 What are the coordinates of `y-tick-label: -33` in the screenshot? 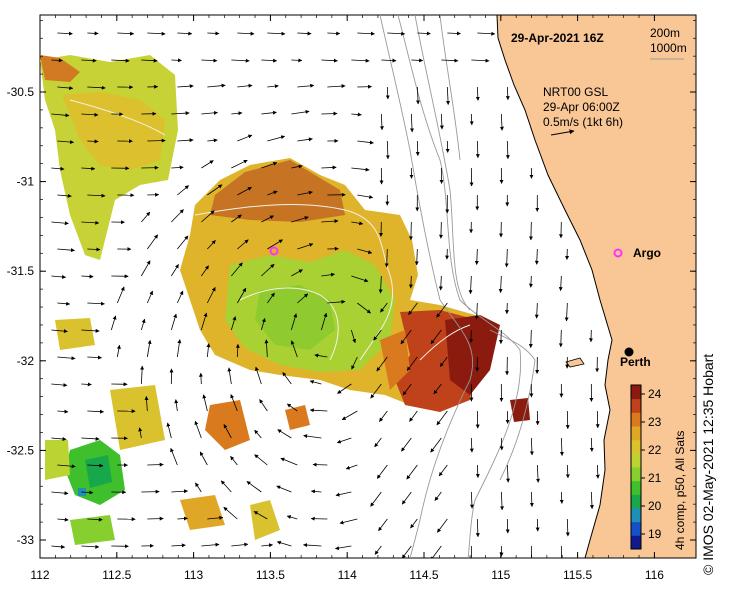 It's located at (26, 540).